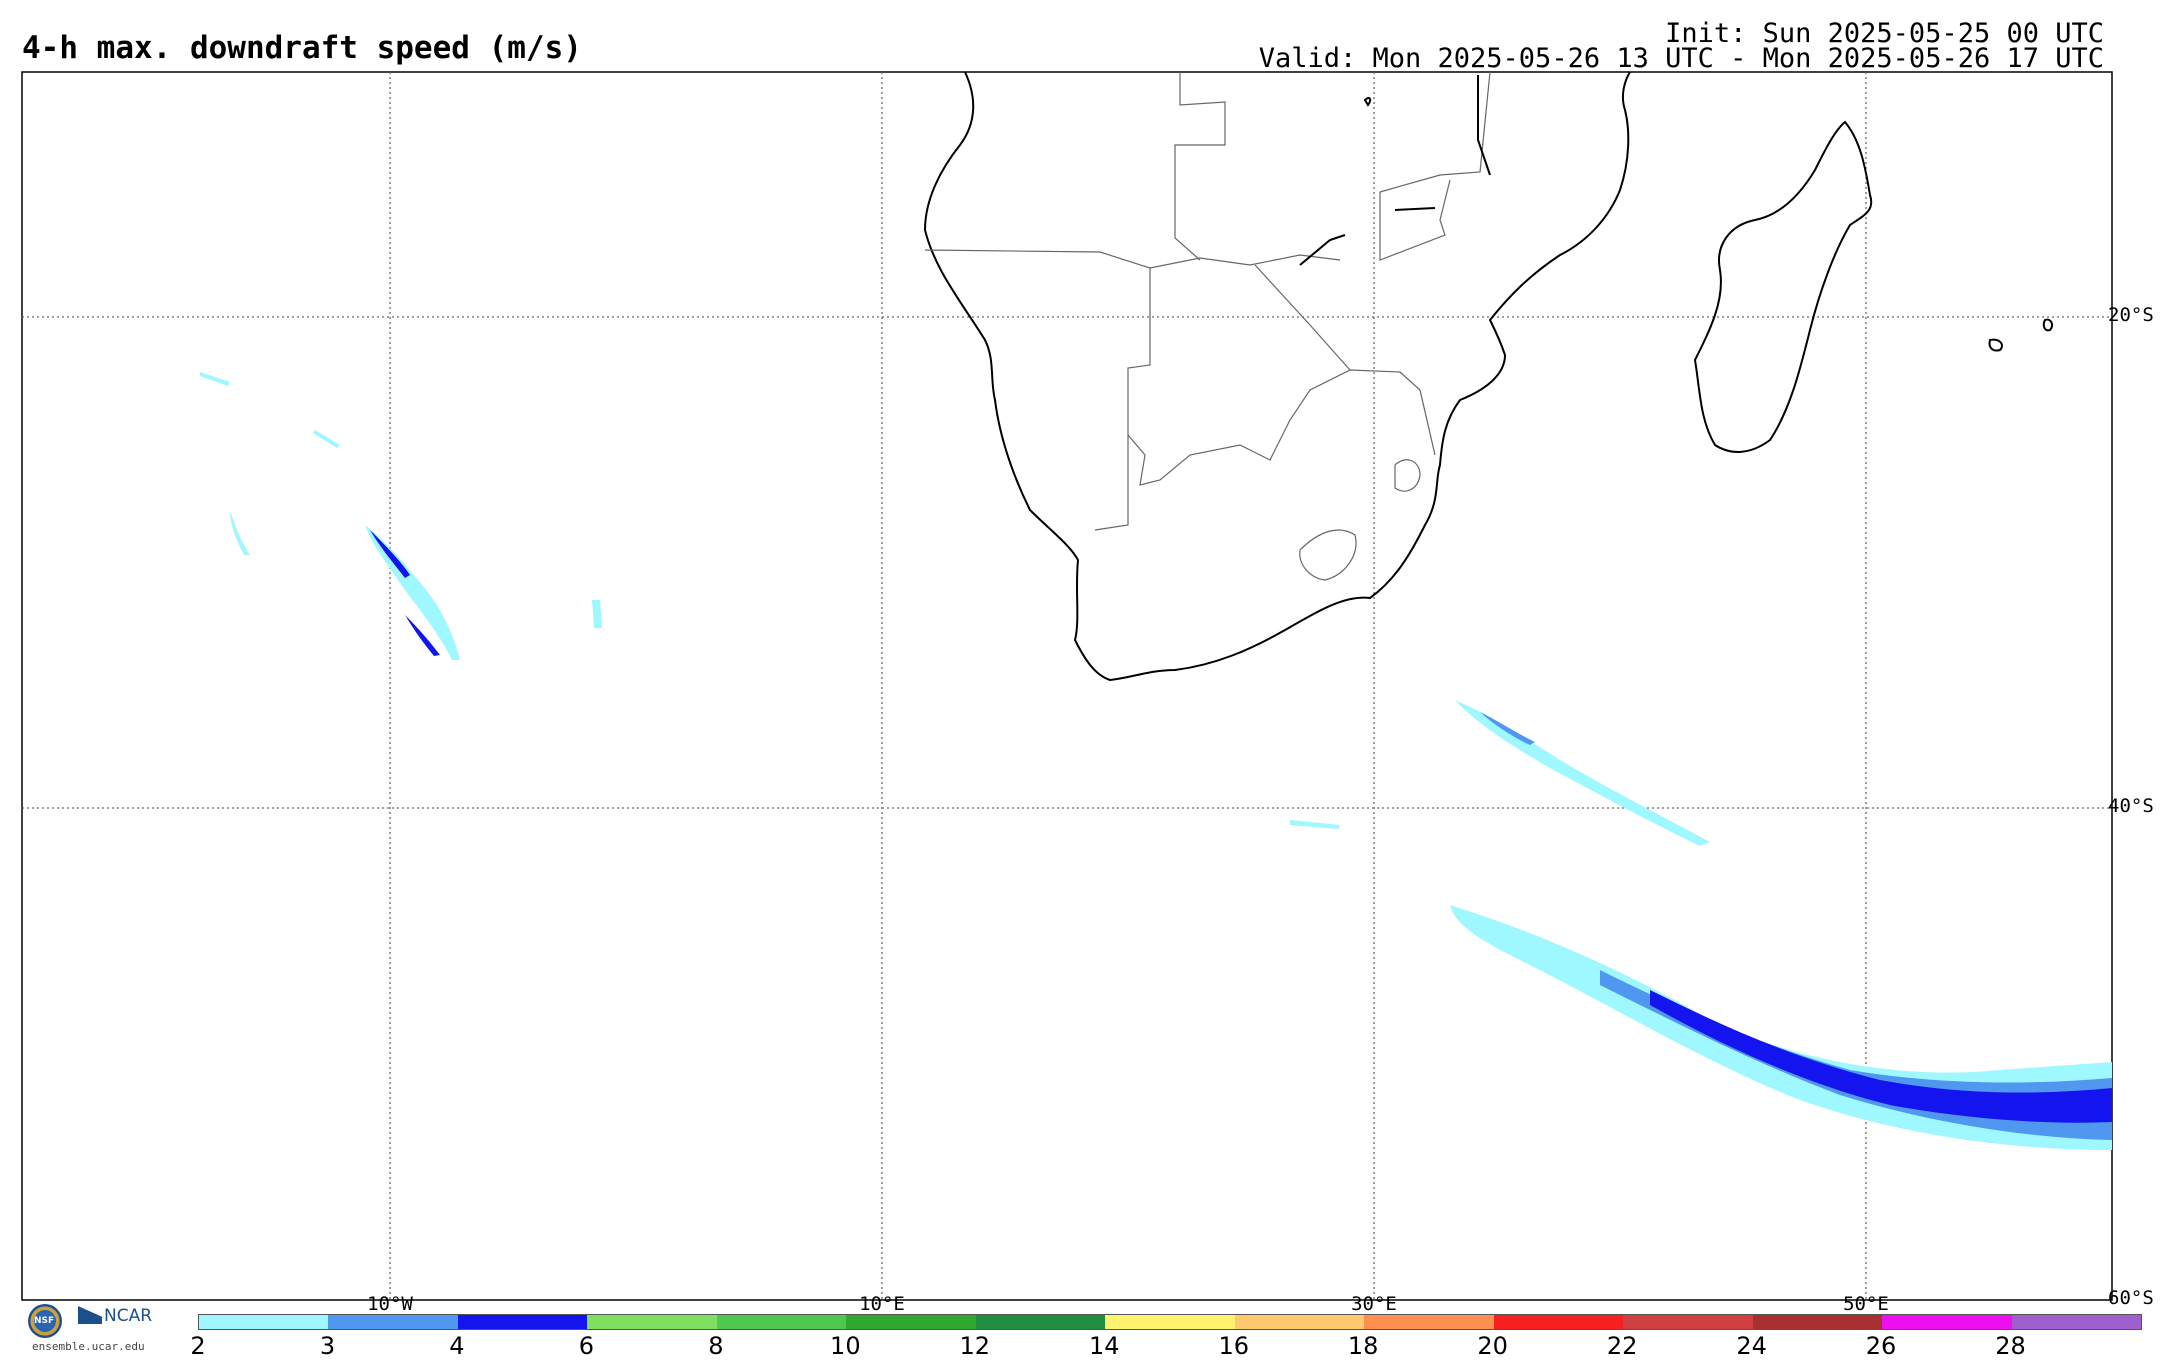 The image size is (2160, 1360). I want to click on ncar-logo-text: NCAR, so click(128, 1316).